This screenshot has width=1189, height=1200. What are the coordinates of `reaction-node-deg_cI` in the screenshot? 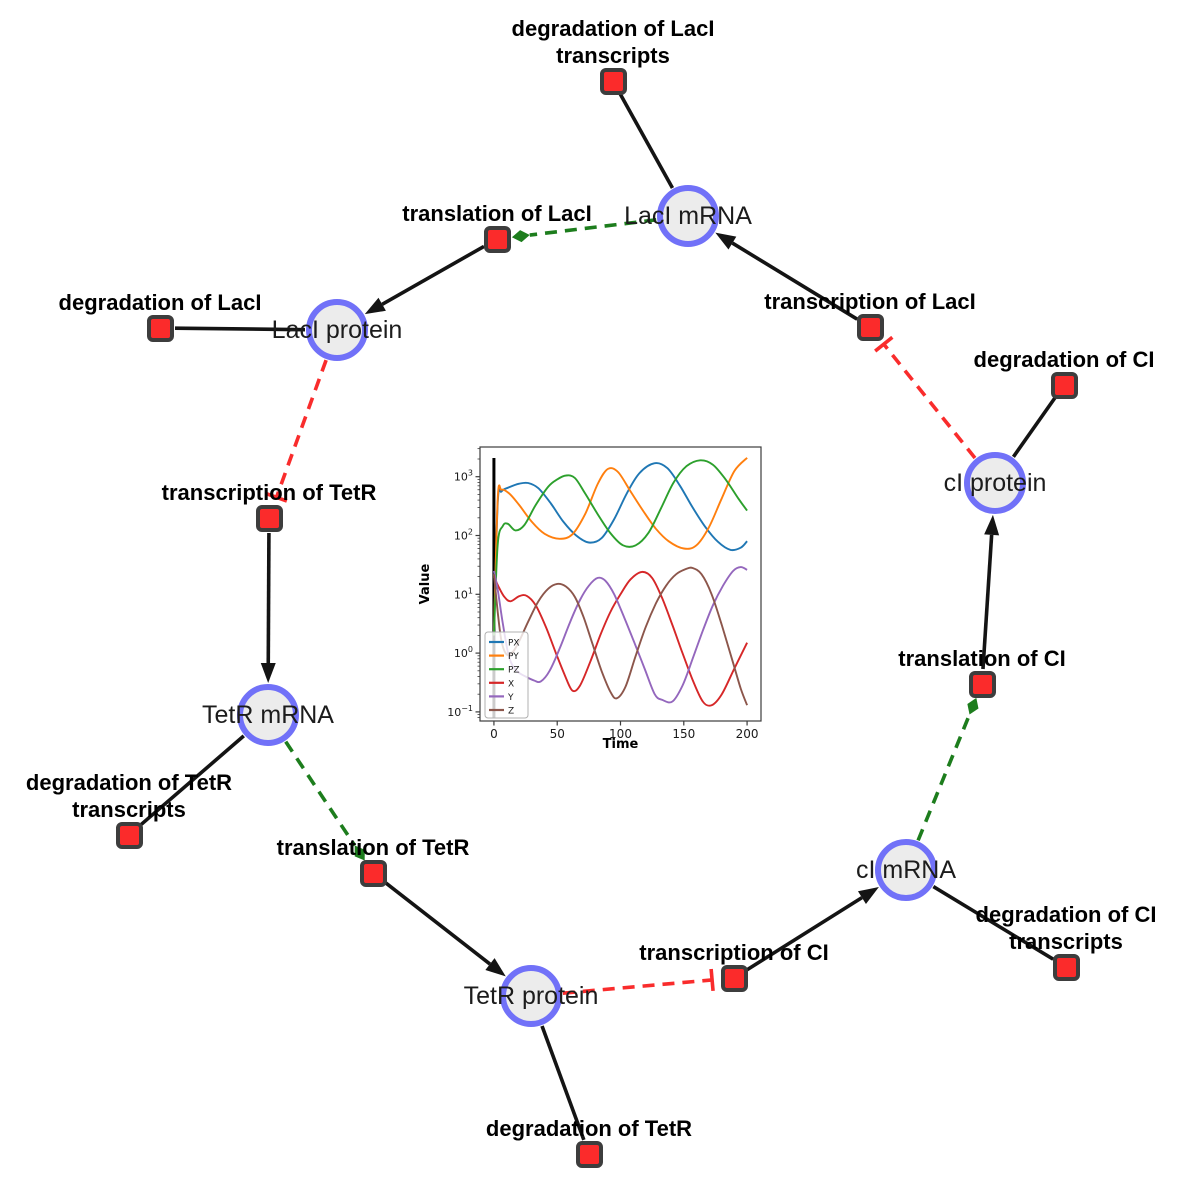 It's located at (1064, 385).